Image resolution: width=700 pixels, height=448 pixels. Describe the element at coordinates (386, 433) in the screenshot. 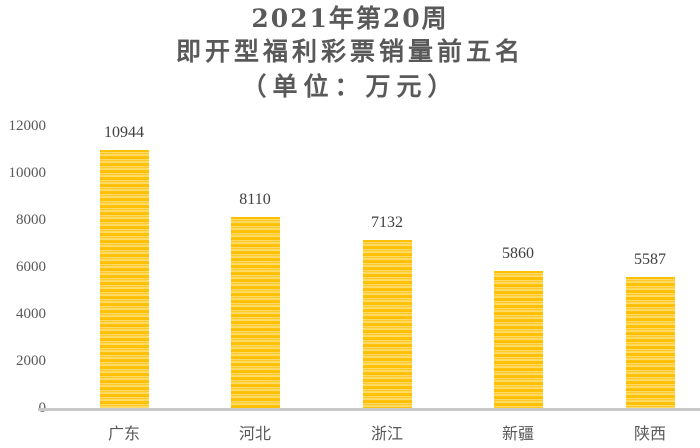

I see `x-label: 浙江` at that location.